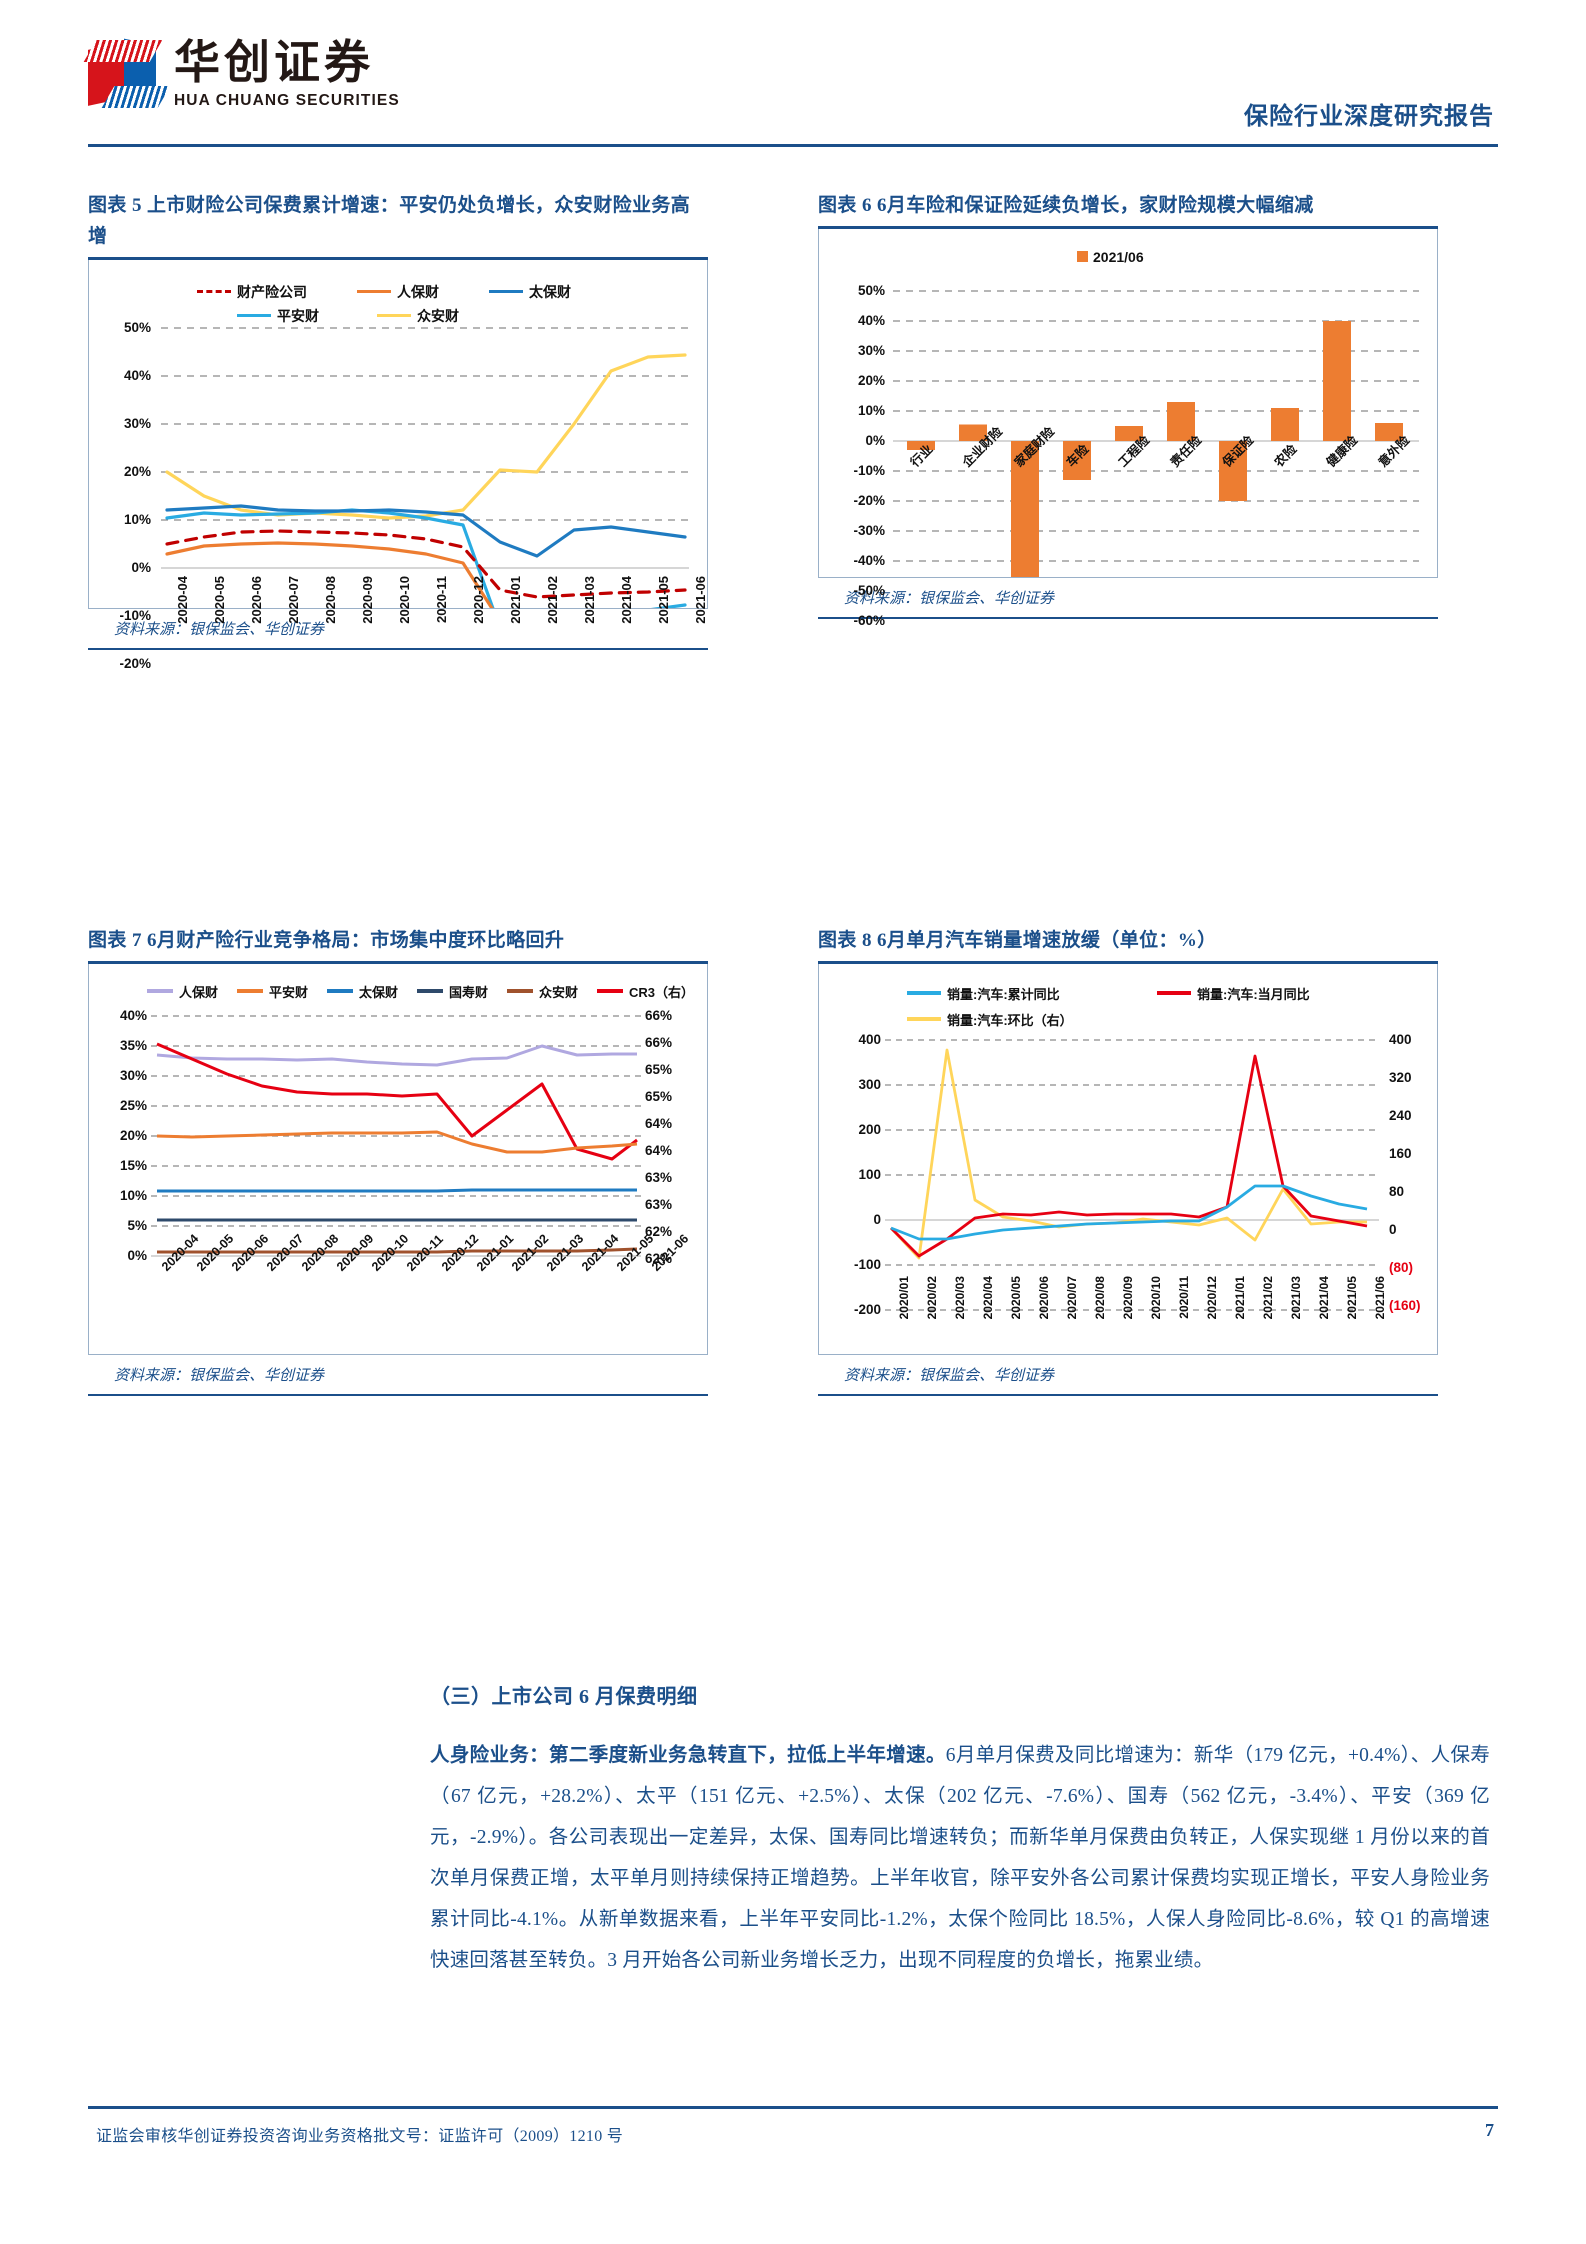 This screenshot has height=2244, width=1586. Describe the element at coordinates (389, 221) in the screenshot. I see `figure-5-title: 图表 5 上市财险公司保费累计增速：平安仍处负增长，众安财险业务高增` at that location.